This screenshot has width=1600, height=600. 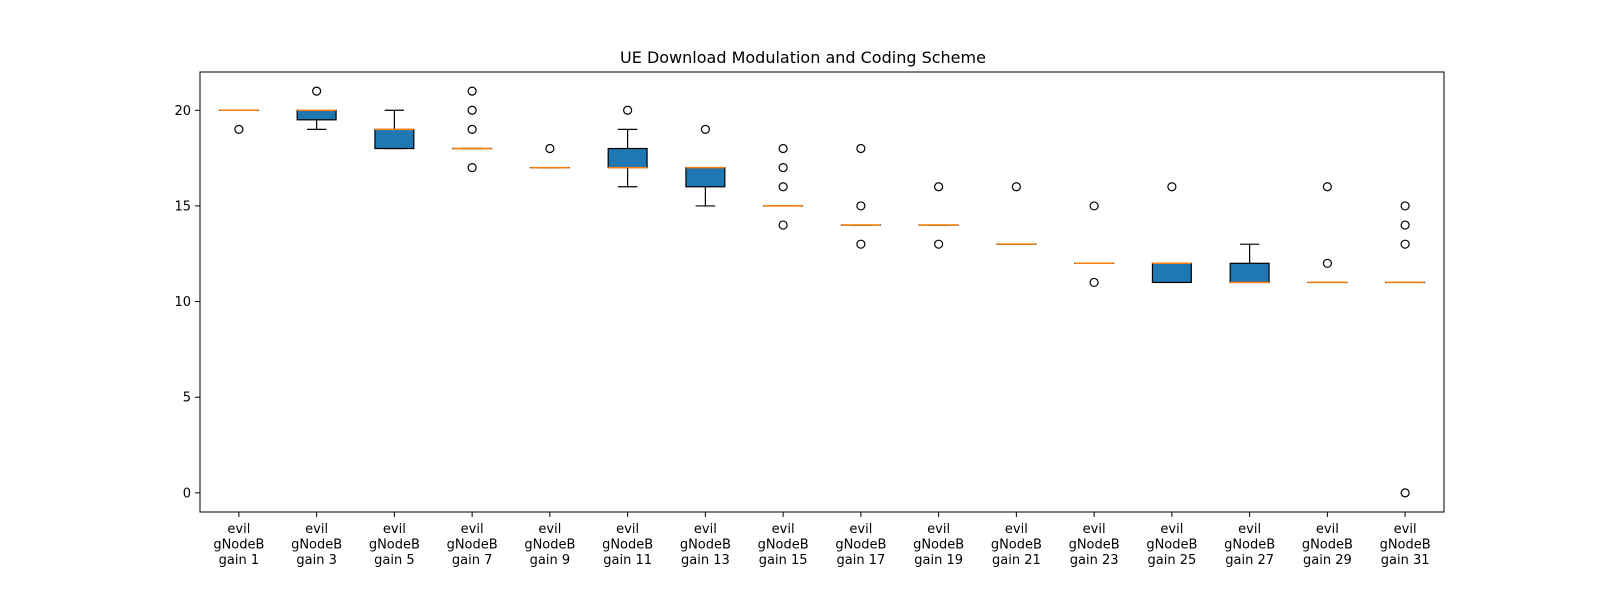 I want to click on x-tick-label: evil gNodeB gain 13, so click(x=705, y=545).